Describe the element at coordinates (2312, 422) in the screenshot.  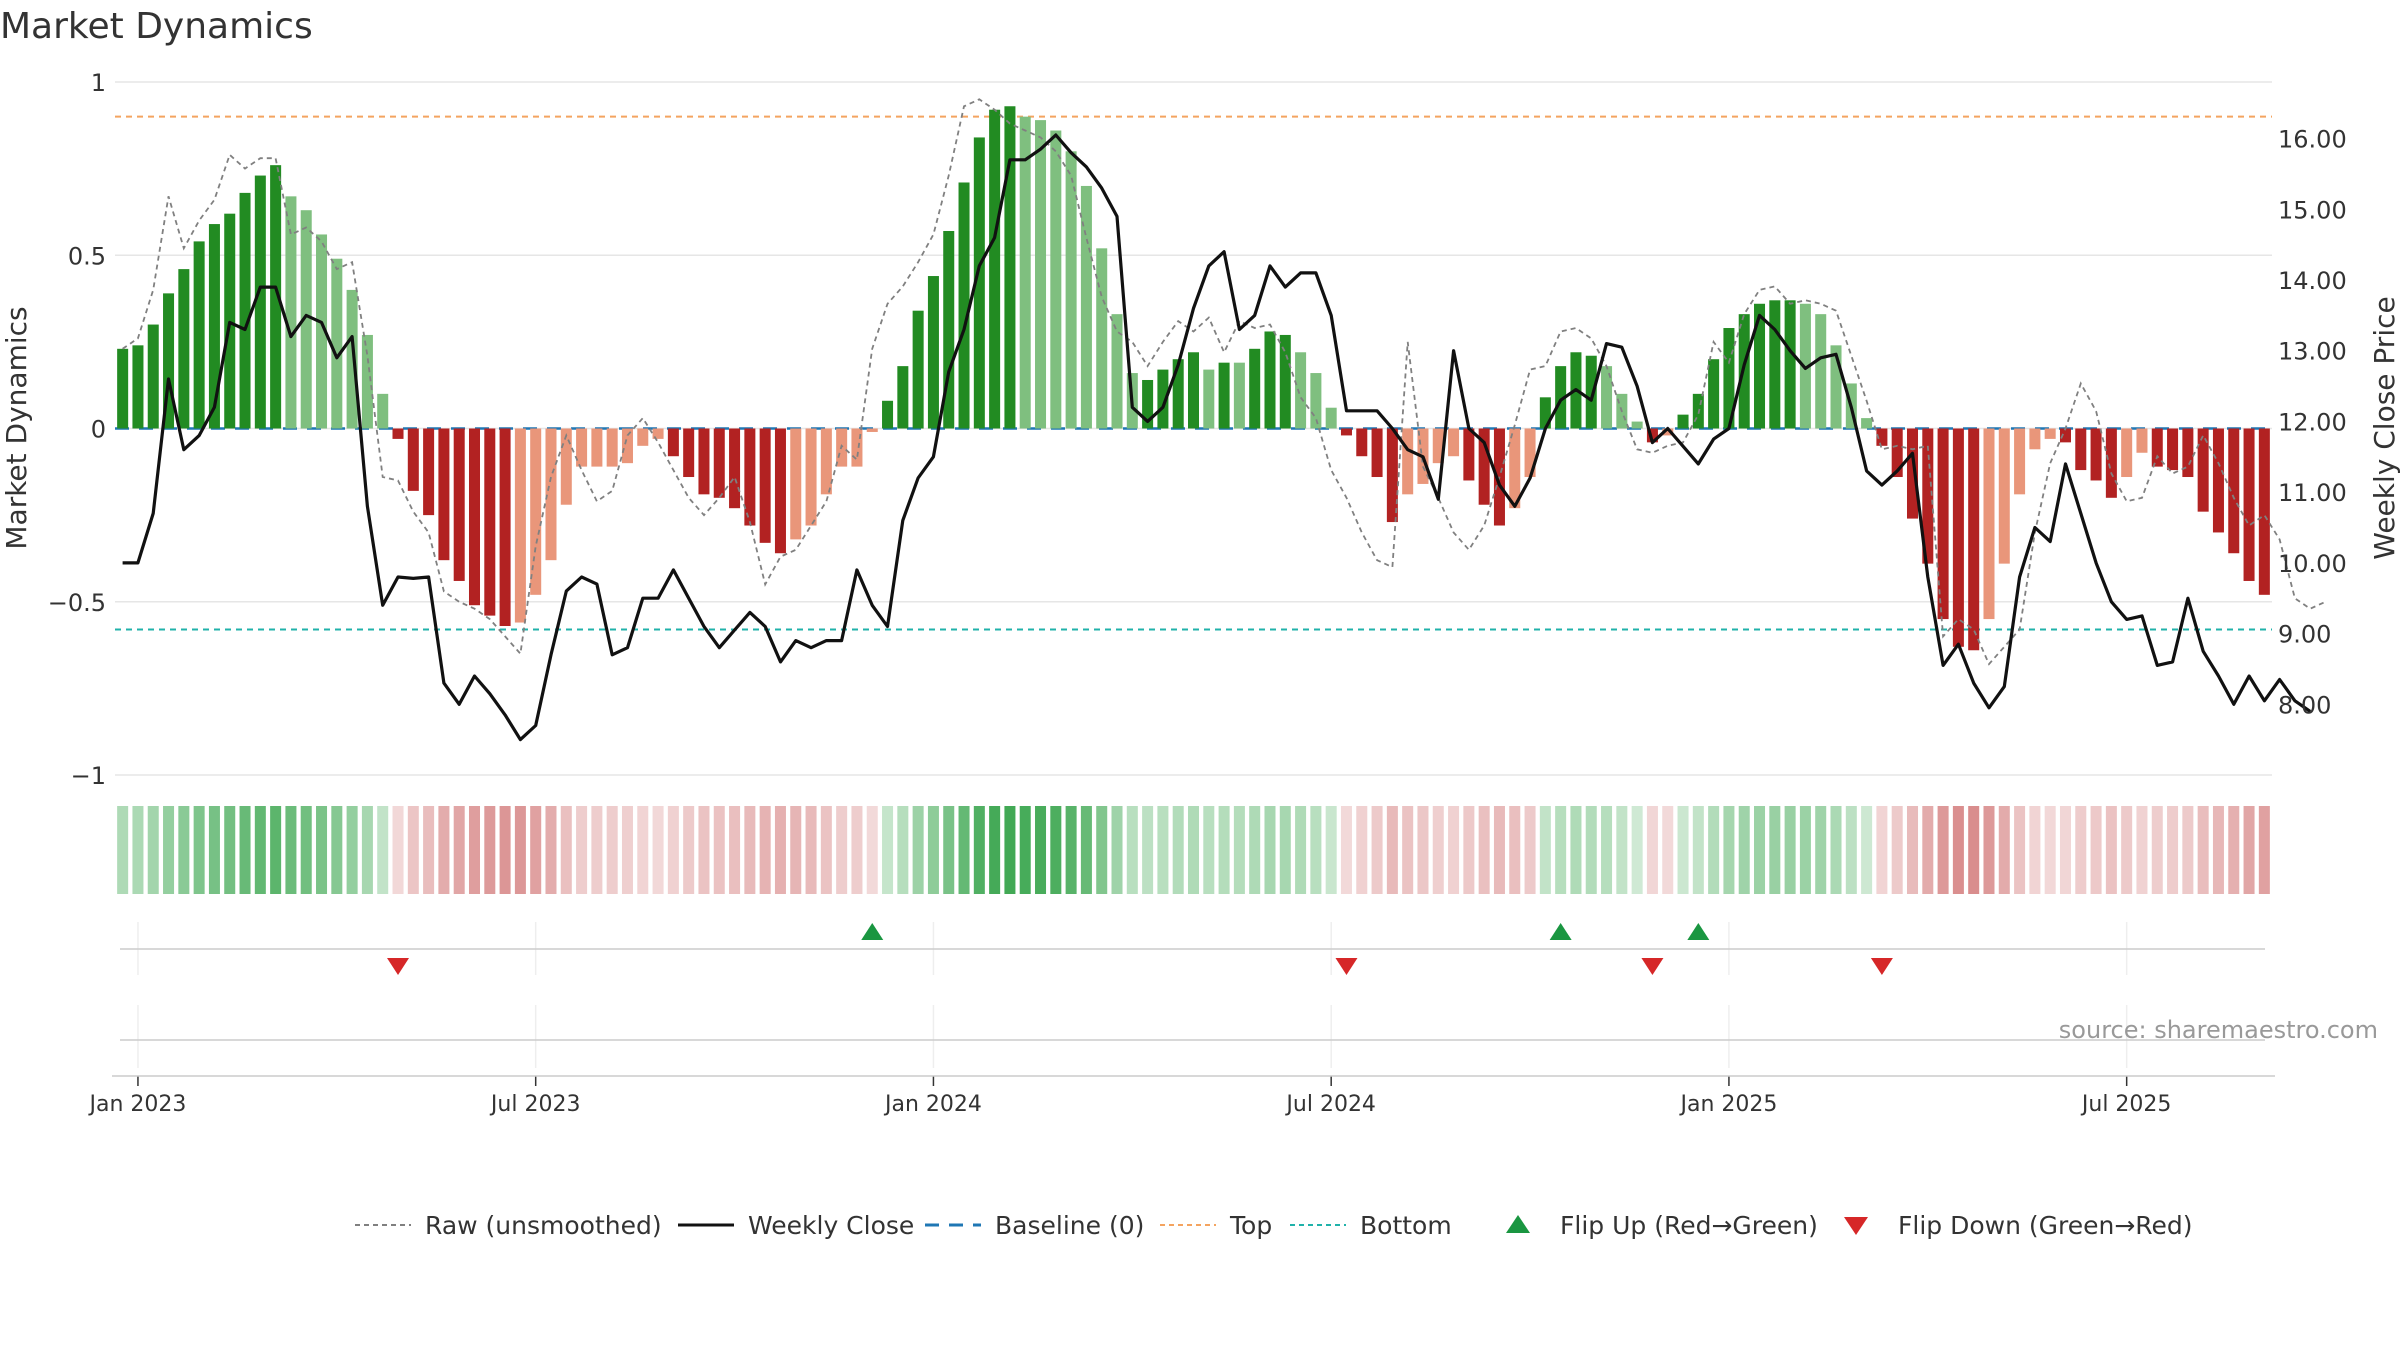
I see `y-right-tick-label: 12.00` at that location.